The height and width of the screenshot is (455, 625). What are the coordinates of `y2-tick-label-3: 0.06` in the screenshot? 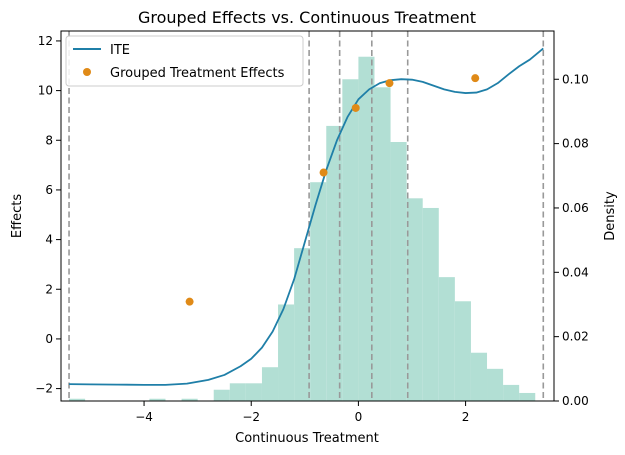 It's located at (575, 208).